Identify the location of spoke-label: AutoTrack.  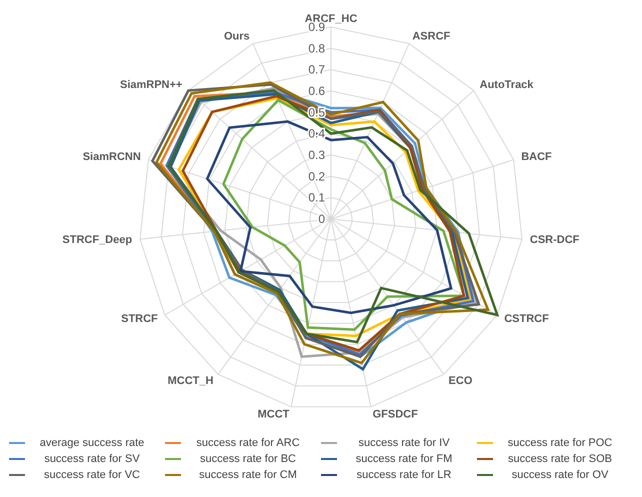
(507, 85).